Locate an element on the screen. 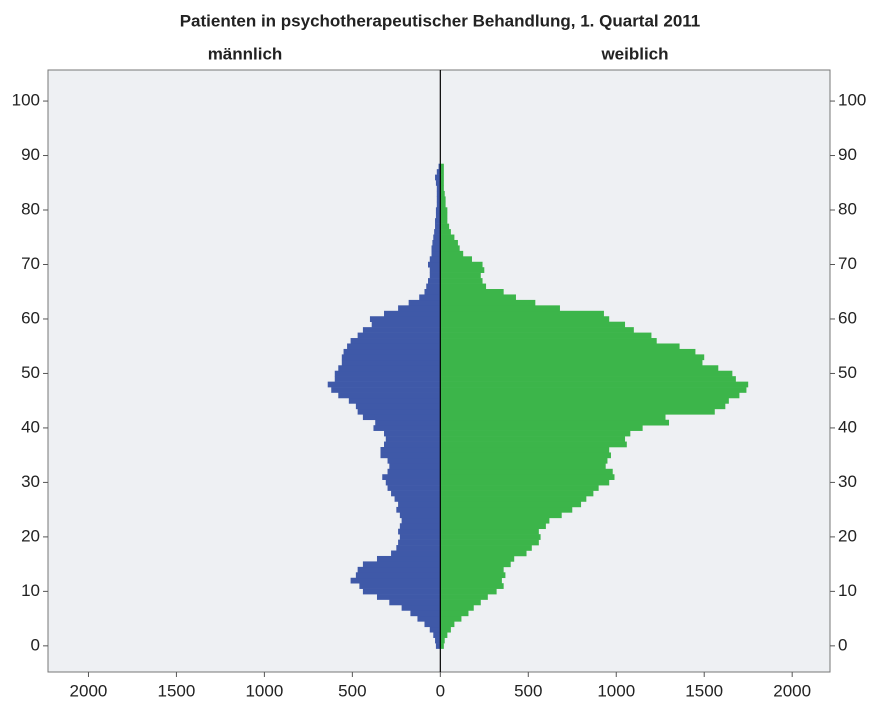 The width and height of the screenshot is (873, 704). y-tick-label: 50 is located at coordinates (847, 372).